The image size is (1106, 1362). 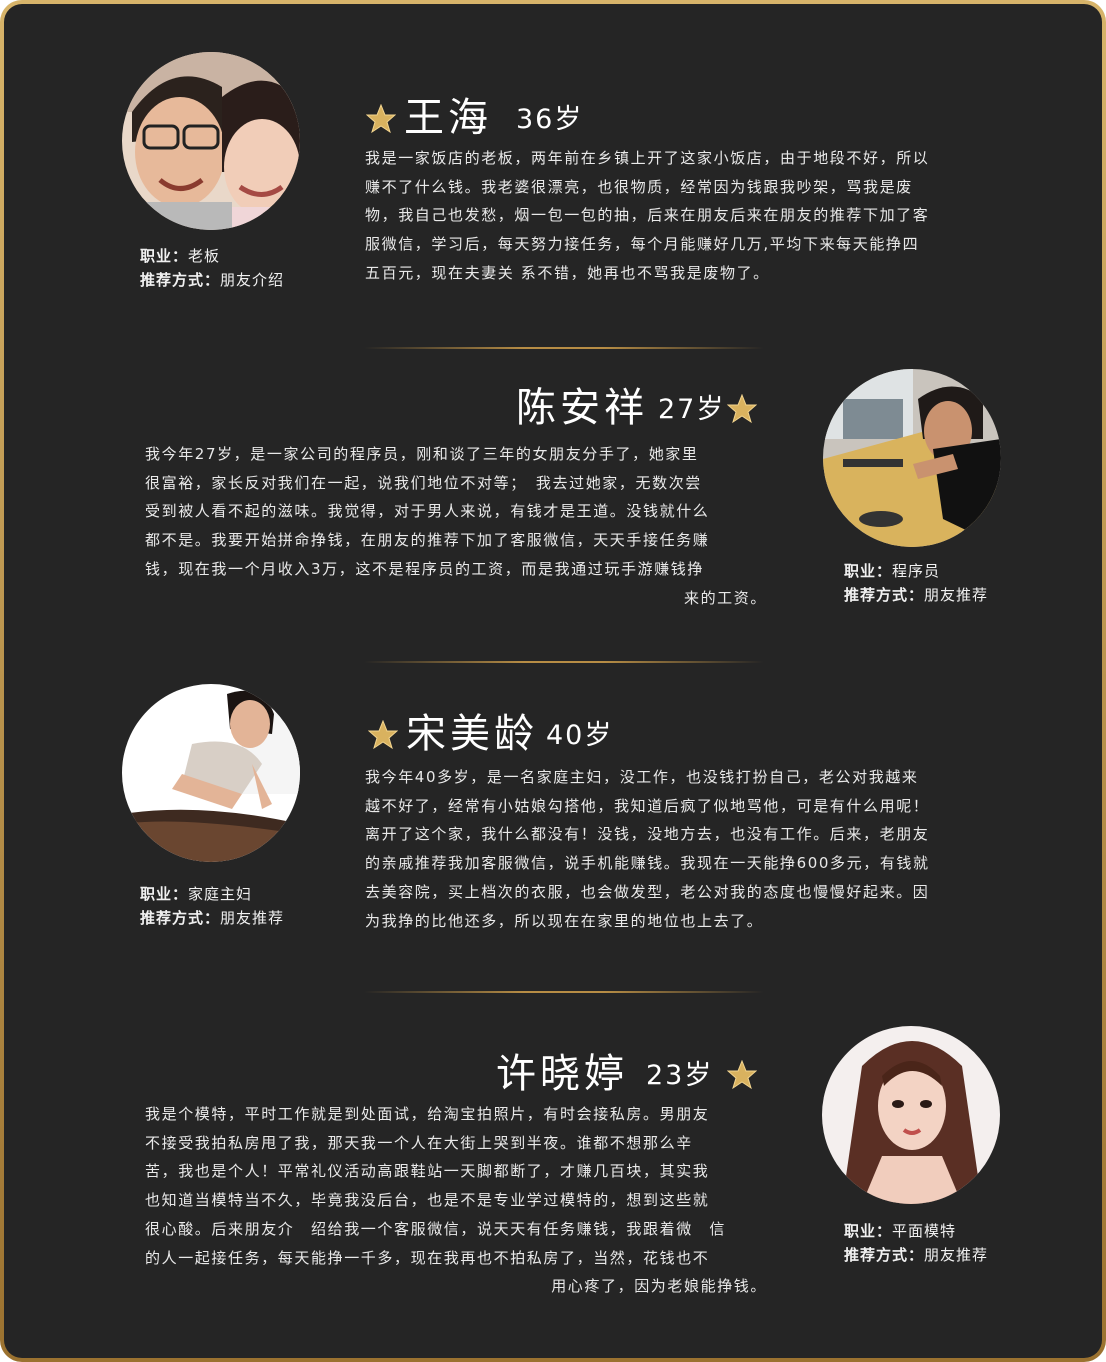 I want to click on story-line: 我今年27岁，是一家公司的程序员，刚和谈了三年的女朋友分手了，她家里, so click(x=422, y=454).